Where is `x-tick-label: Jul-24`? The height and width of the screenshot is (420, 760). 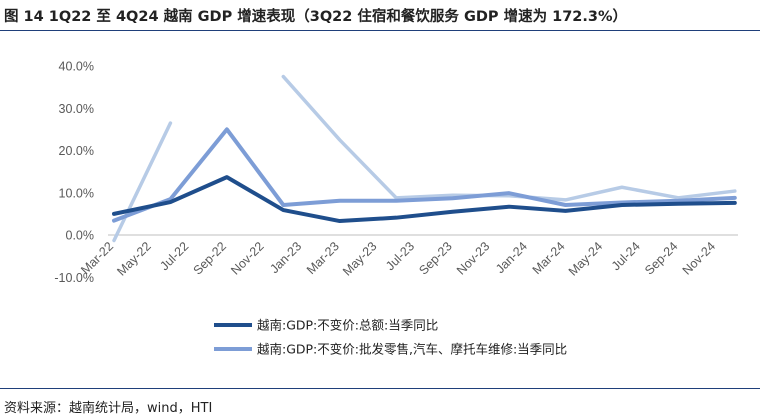 x-tick-label: Jul-24 is located at coordinates (626, 256).